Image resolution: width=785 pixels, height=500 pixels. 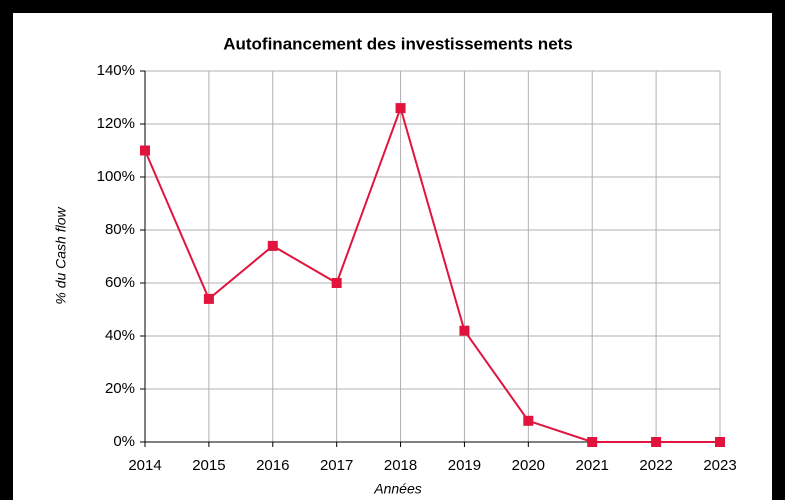 I want to click on x-tick-label: 2021, so click(x=592, y=465).